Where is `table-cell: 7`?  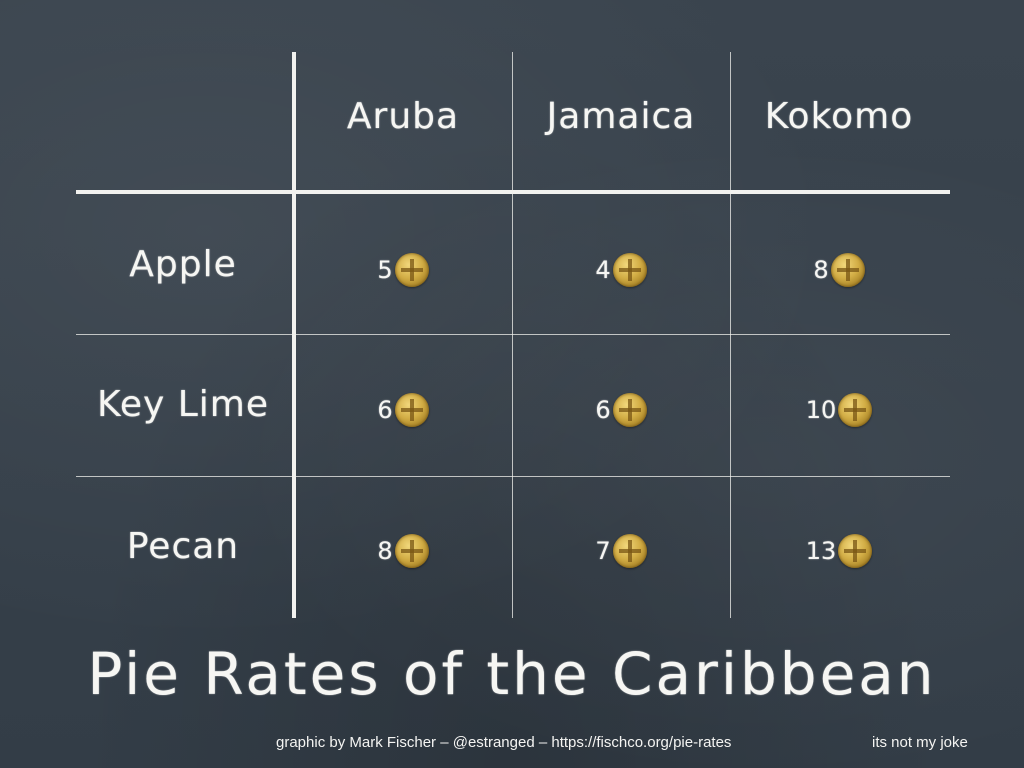 table-cell: 7 is located at coordinates (621, 551).